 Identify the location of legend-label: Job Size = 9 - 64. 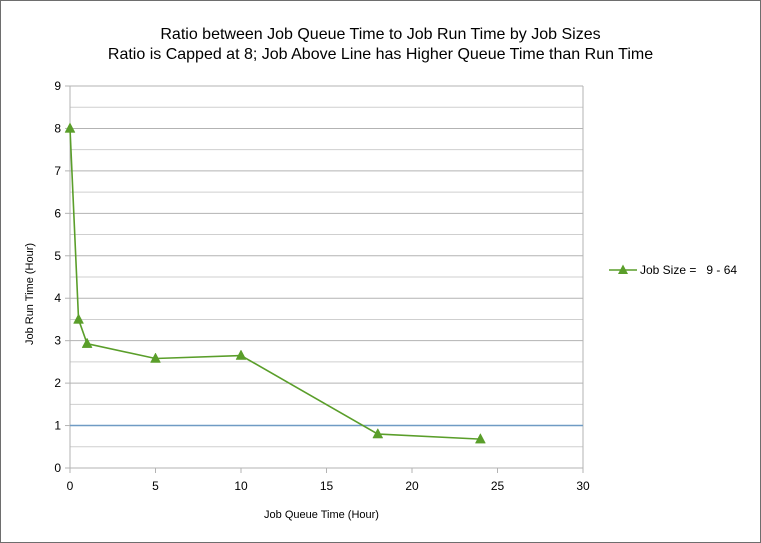
(689, 270).